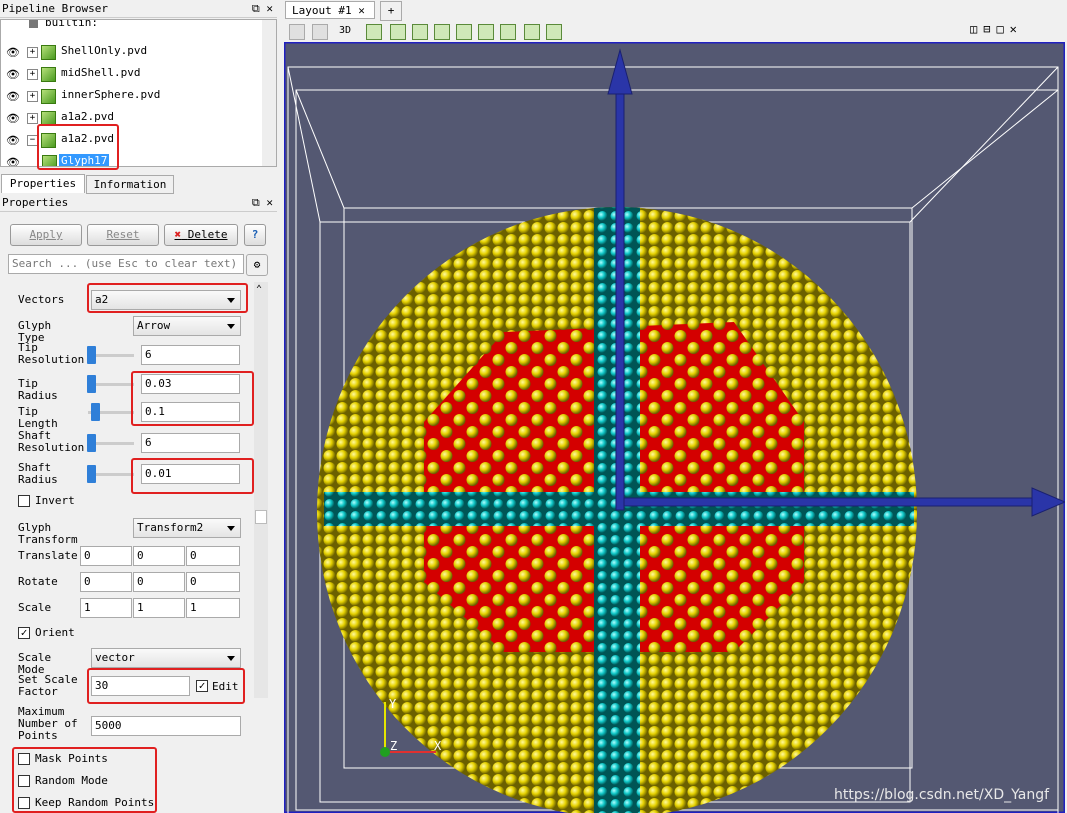  What do you see at coordinates (138, 203) in the screenshot?
I see `panel-header: Properties ⧉ ✕` at bounding box center [138, 203].